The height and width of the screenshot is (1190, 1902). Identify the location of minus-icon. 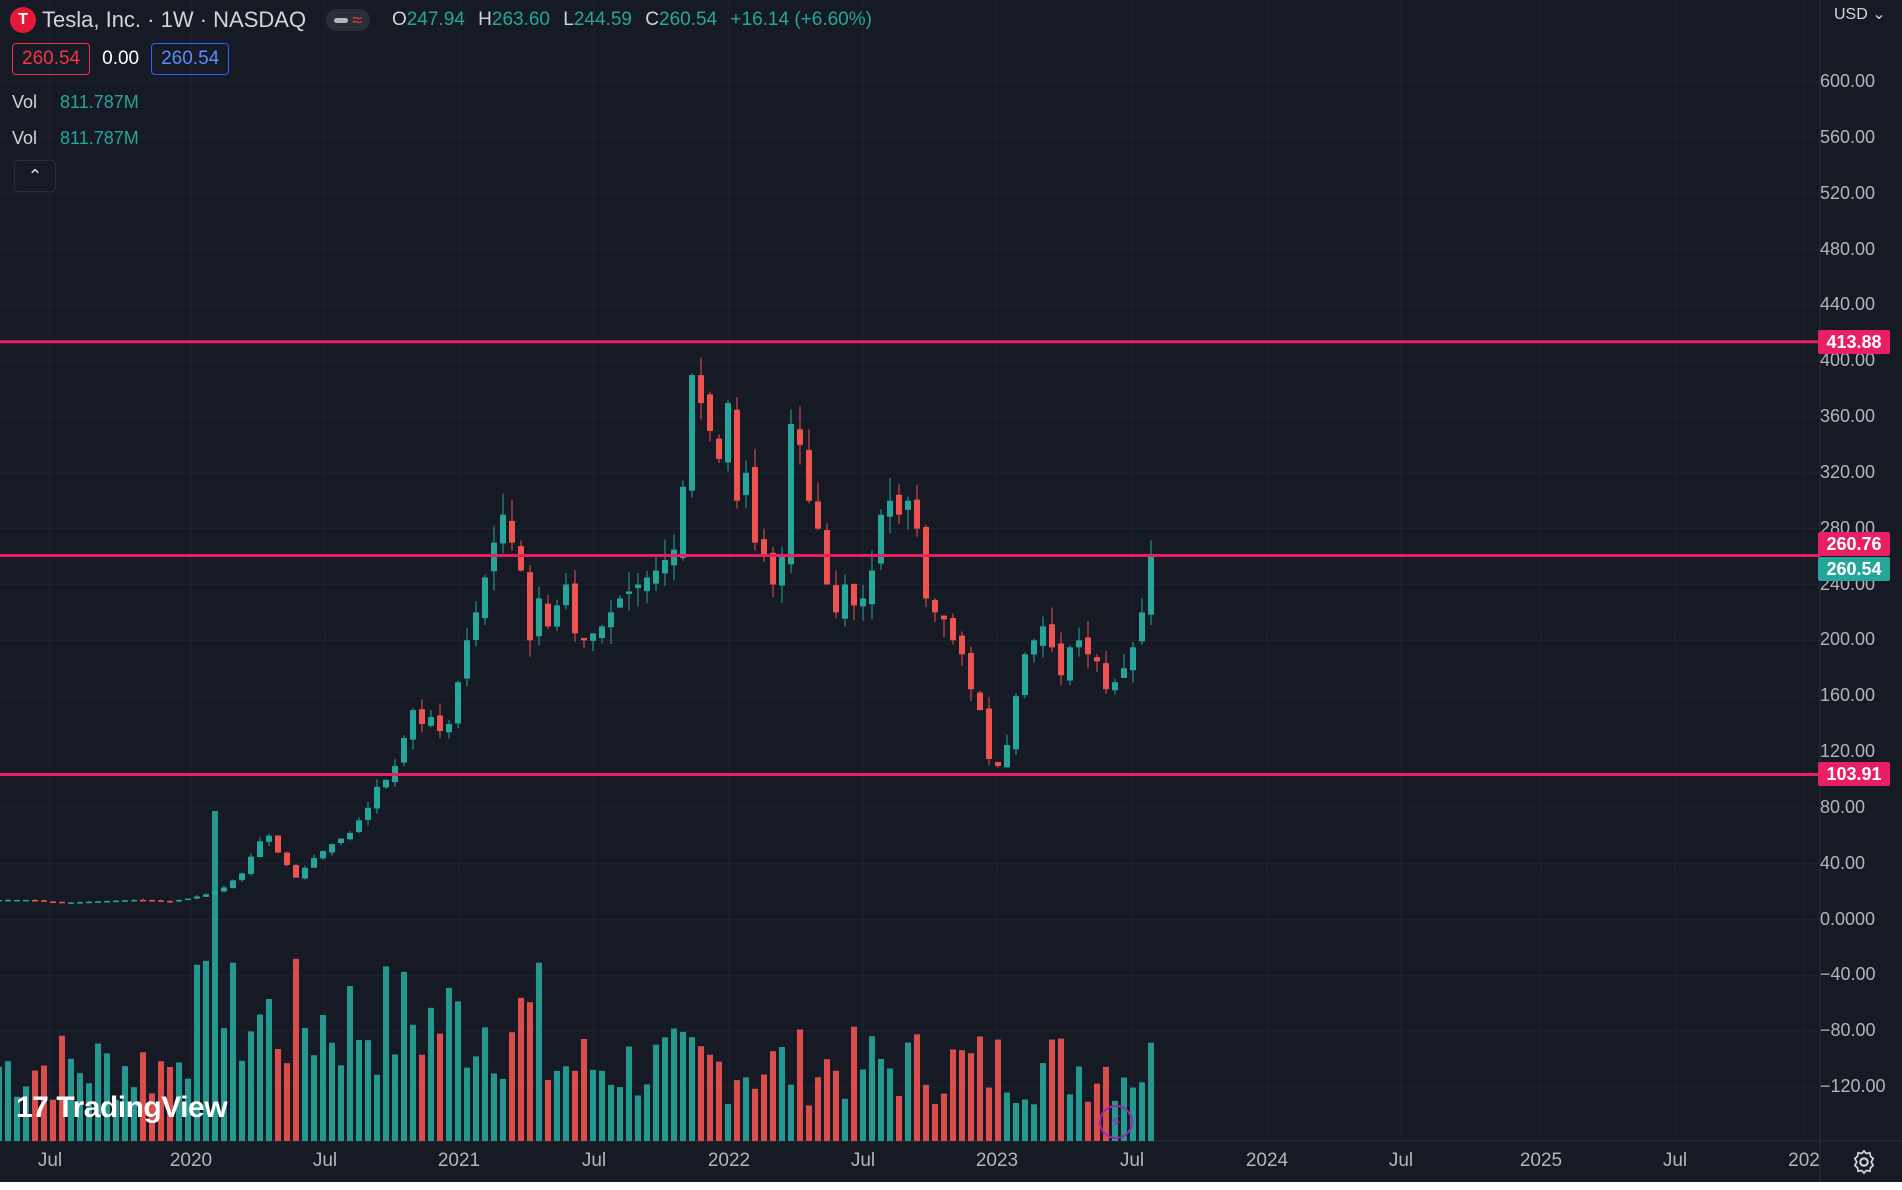
(341, 20).